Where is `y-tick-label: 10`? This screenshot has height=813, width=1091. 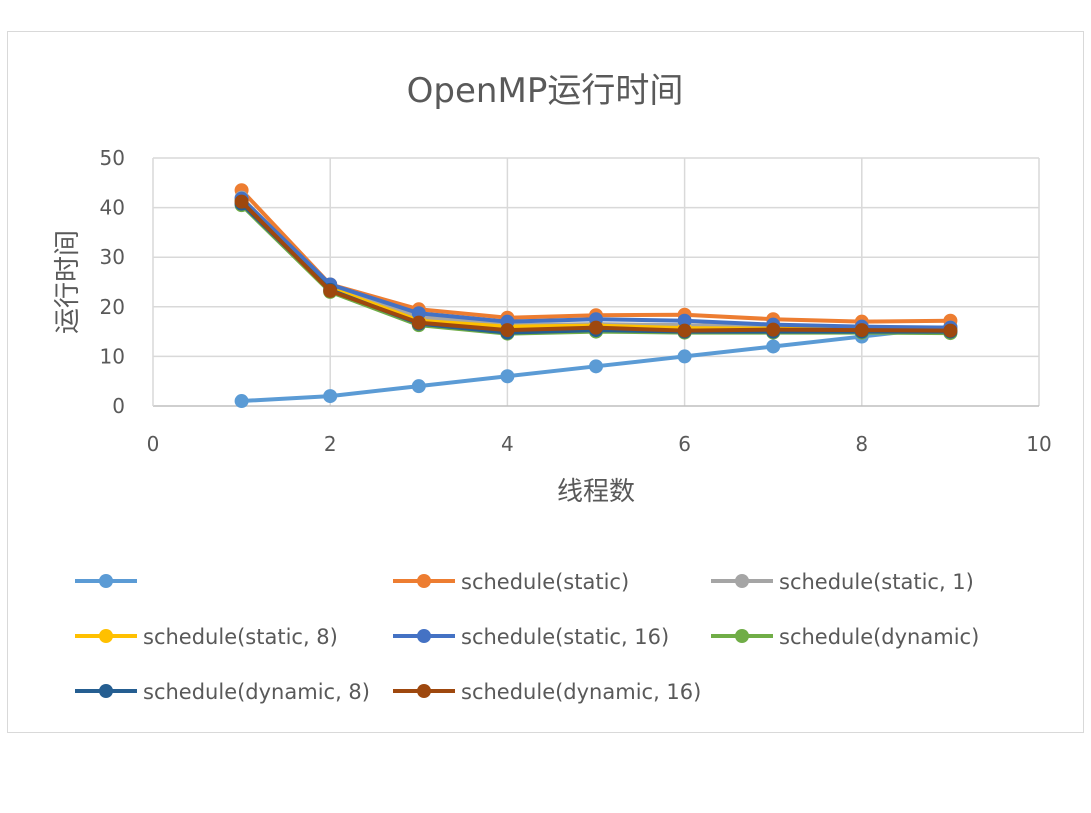
y-tick-label: 10 is located at coordinates (112, 356).